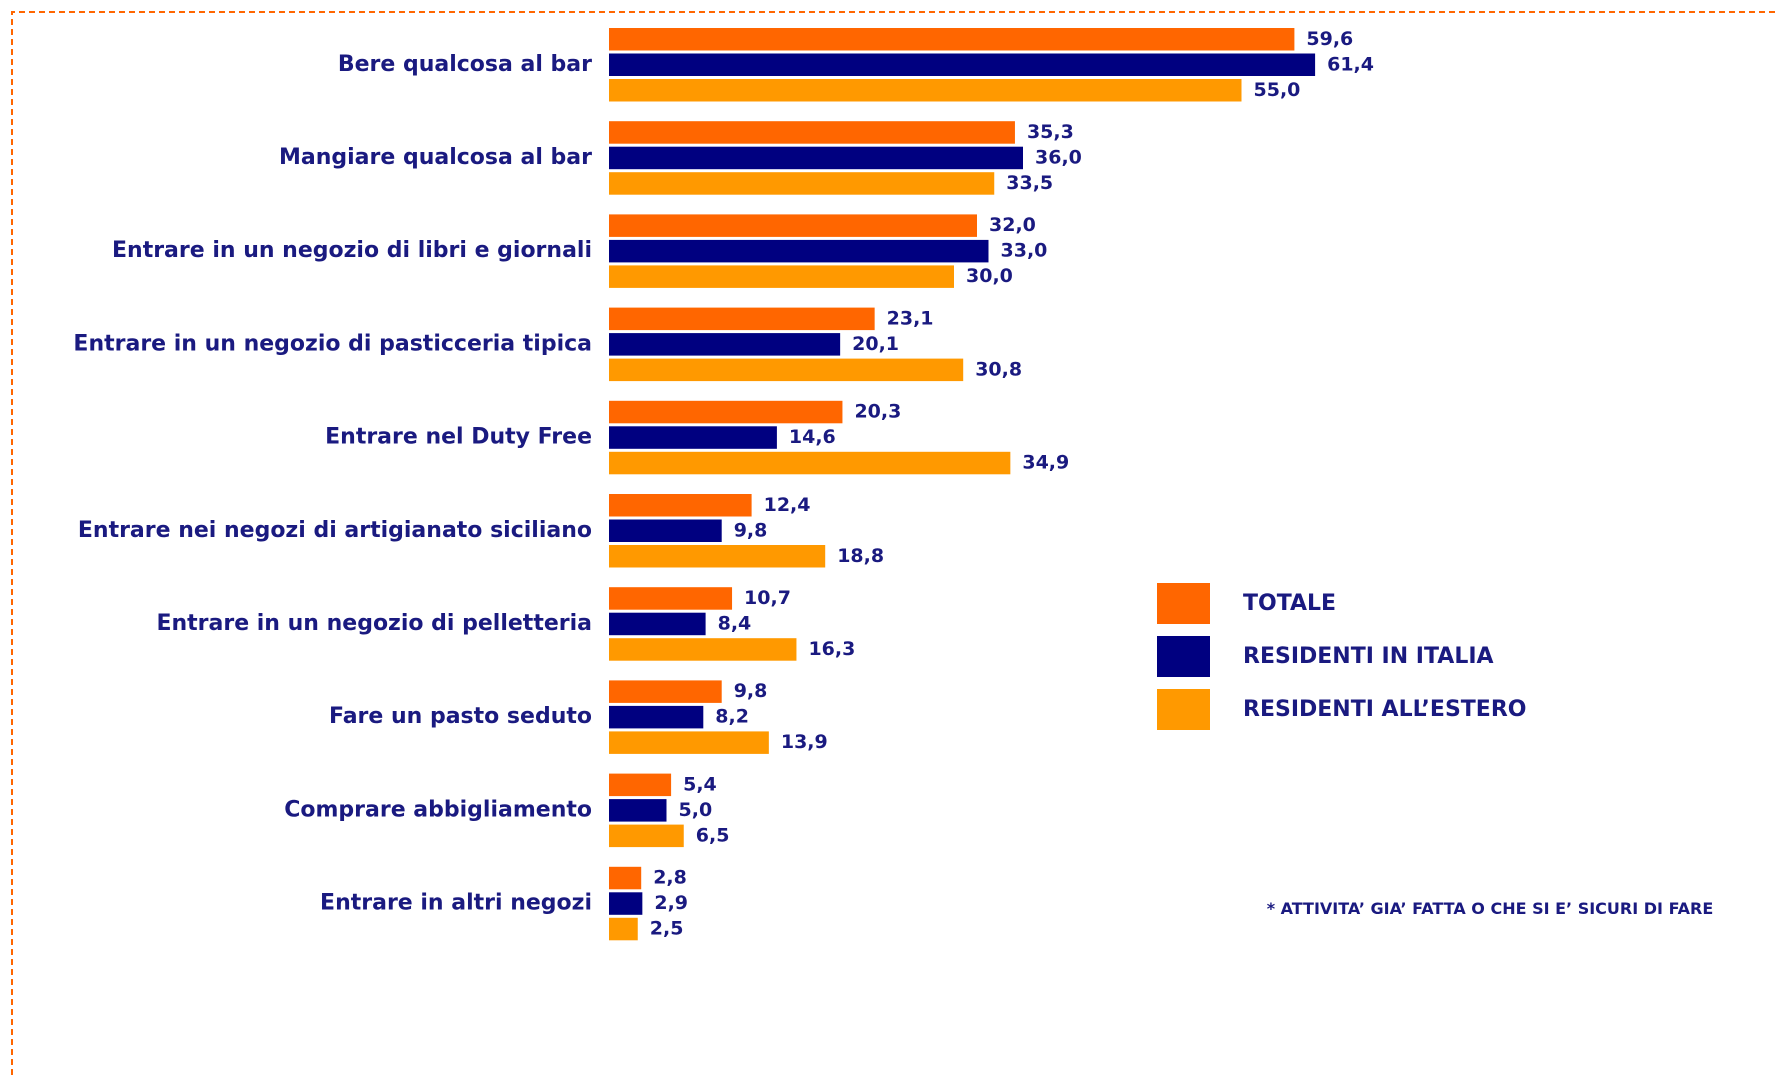 The height and width of the screenshot is (1075, 1778). I want to click on value-label: 30,8, so click(998, 369).